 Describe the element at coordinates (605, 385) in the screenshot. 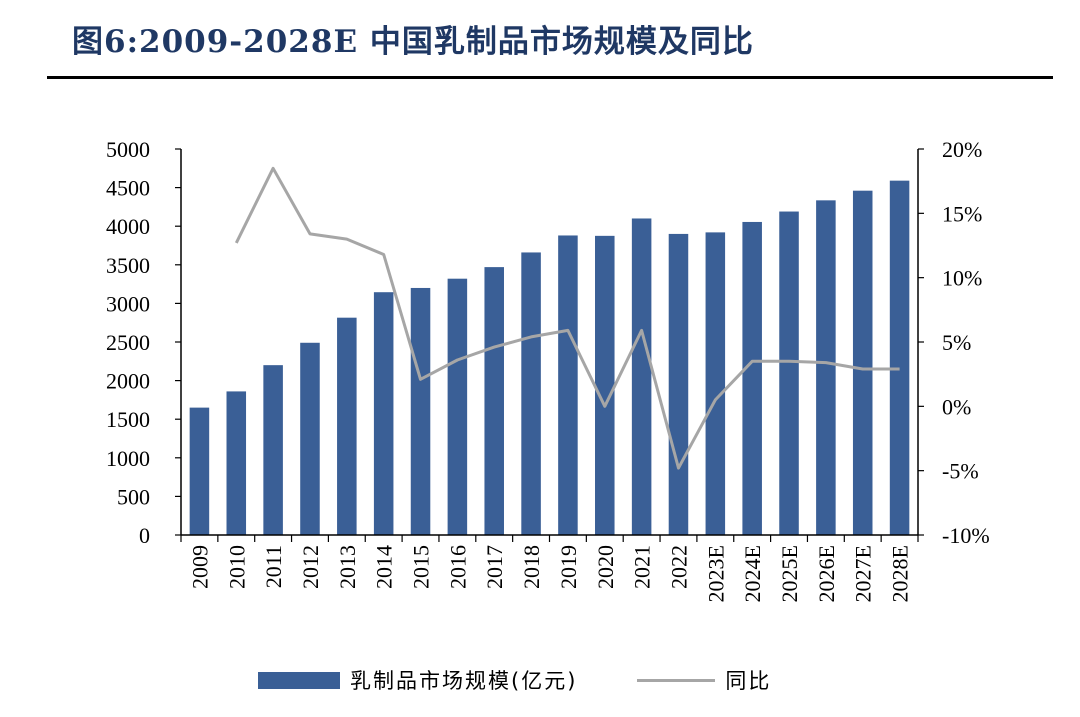

I see `bar-2020` at that location.